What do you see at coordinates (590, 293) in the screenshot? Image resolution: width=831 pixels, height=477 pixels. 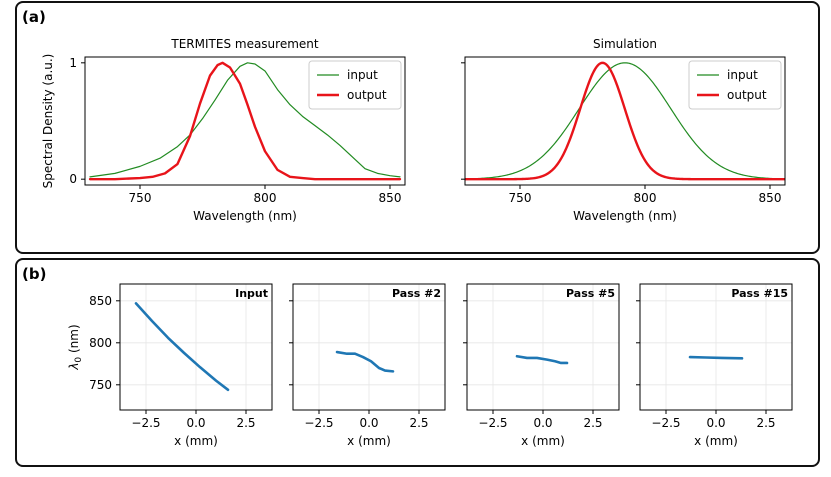 I see `chart-title: Pass #5` at bounding box center [590, 293].